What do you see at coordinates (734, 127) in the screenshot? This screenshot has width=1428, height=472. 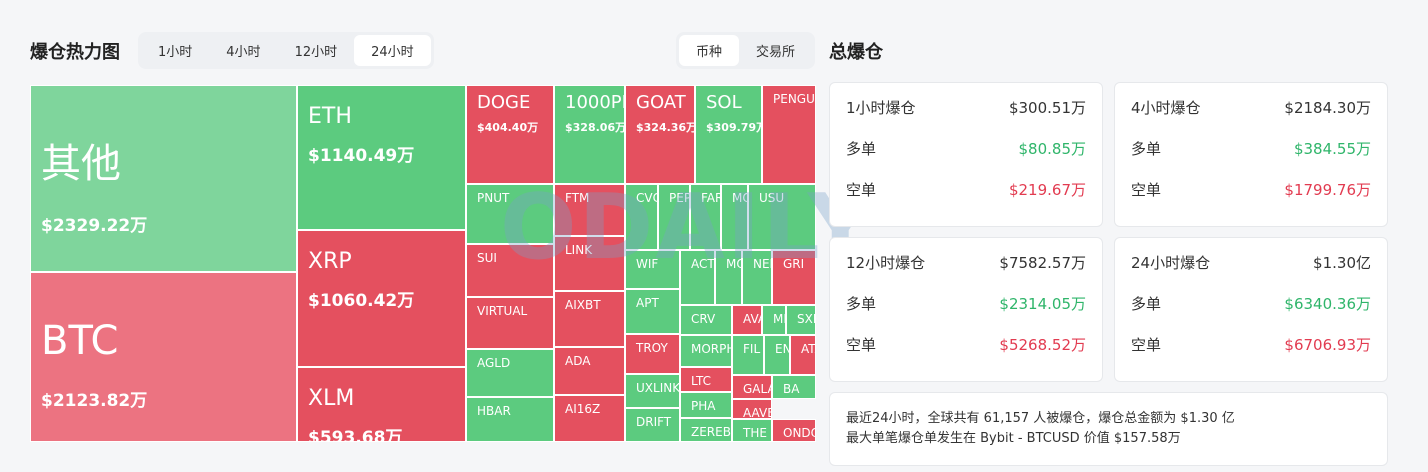 I see `tile-value: $309.79万` at bounding box center [734, 127].